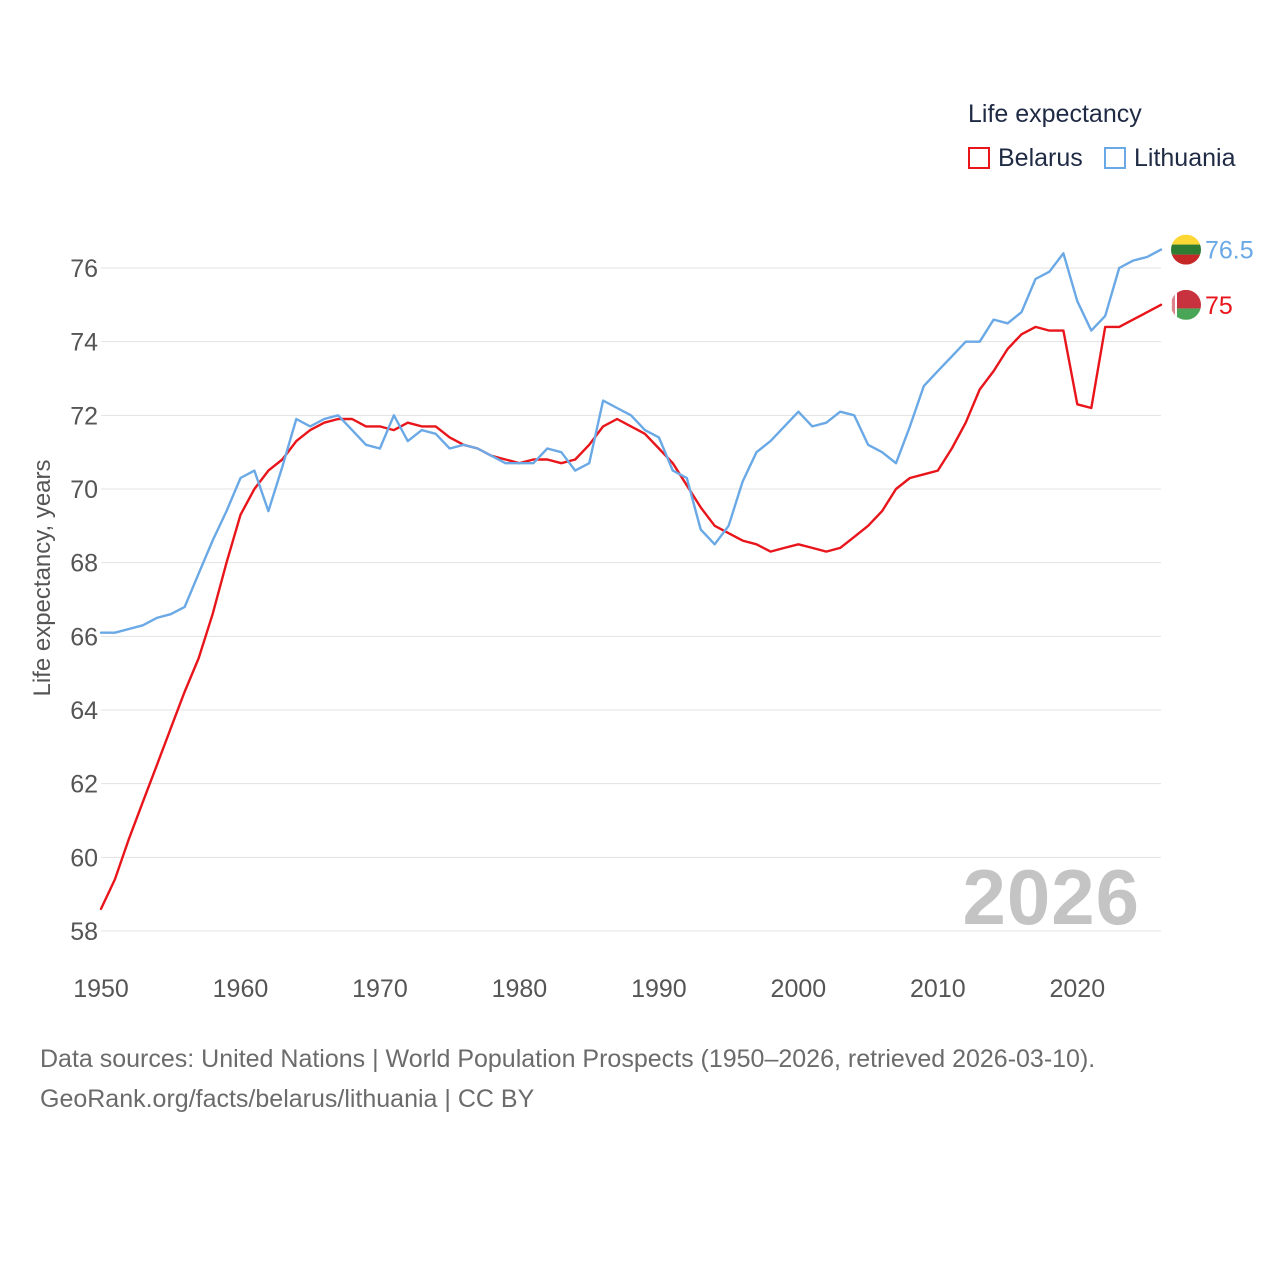 The height and width of the screenshot is (1280, 1280). I want to click on y-tick-label-62: 62, so click(84, 785).